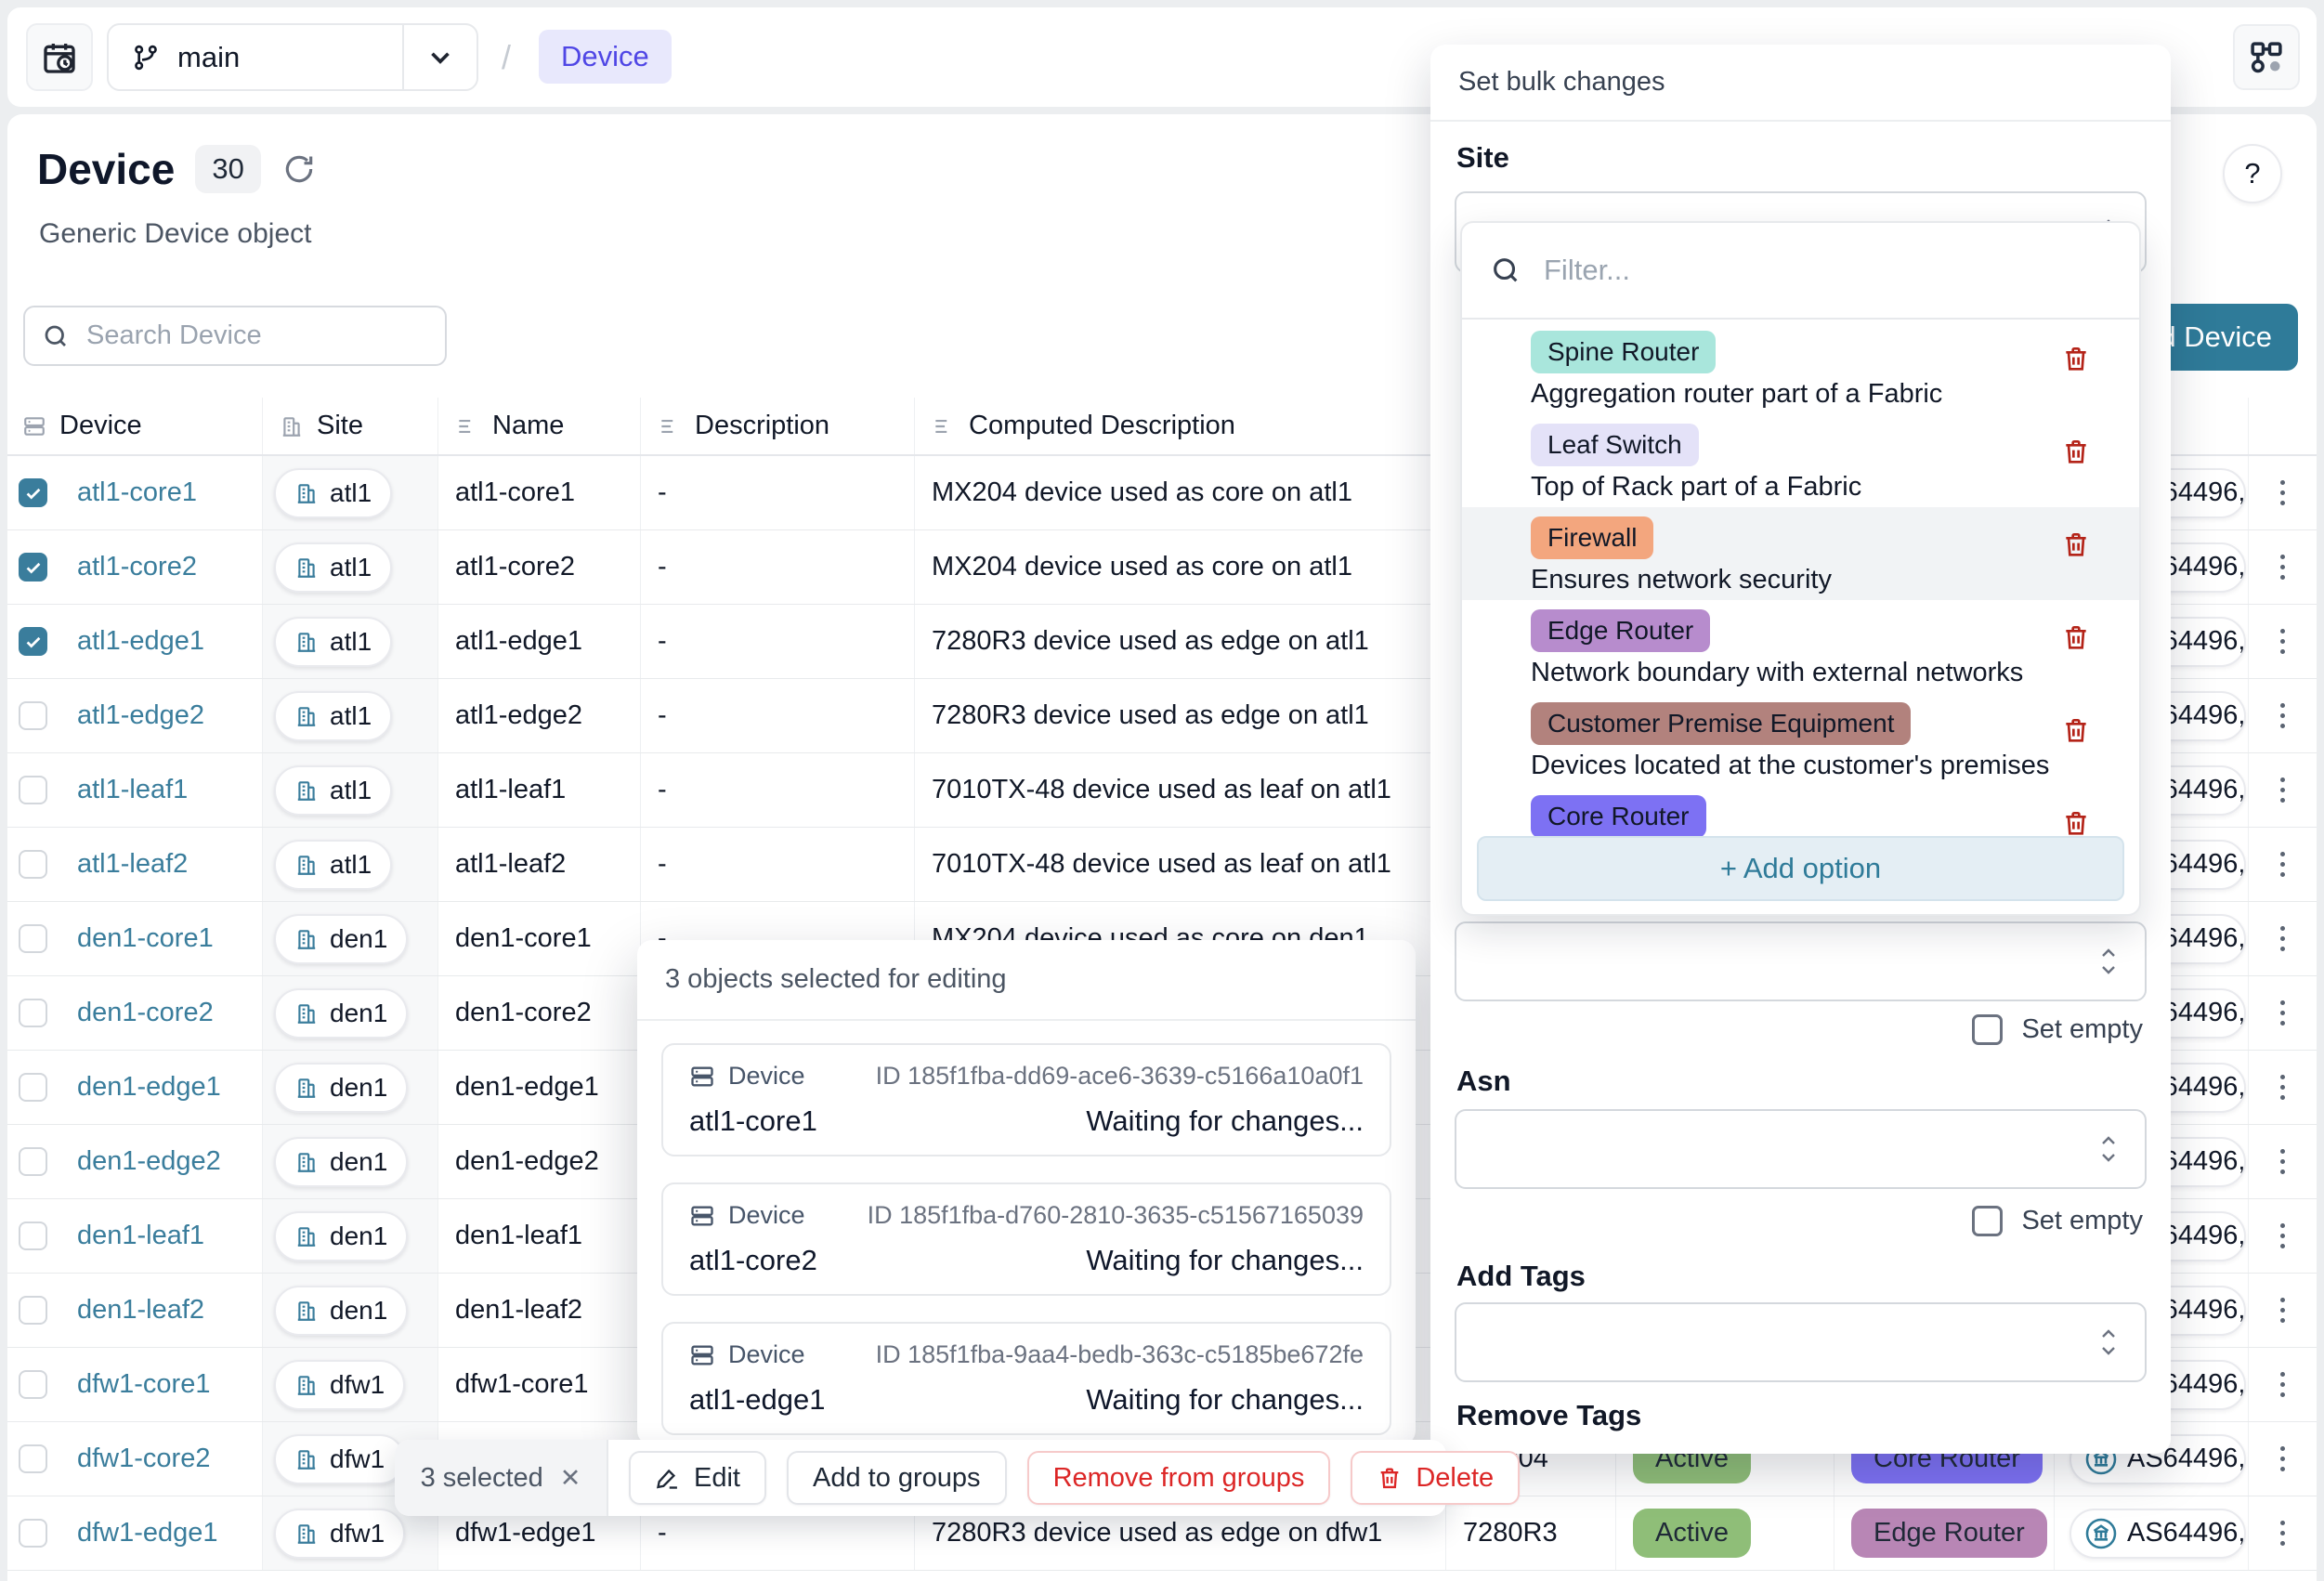 The width and height of the screenshot is (2324, 1581). I want to click on status-select, so click(1801, 961).